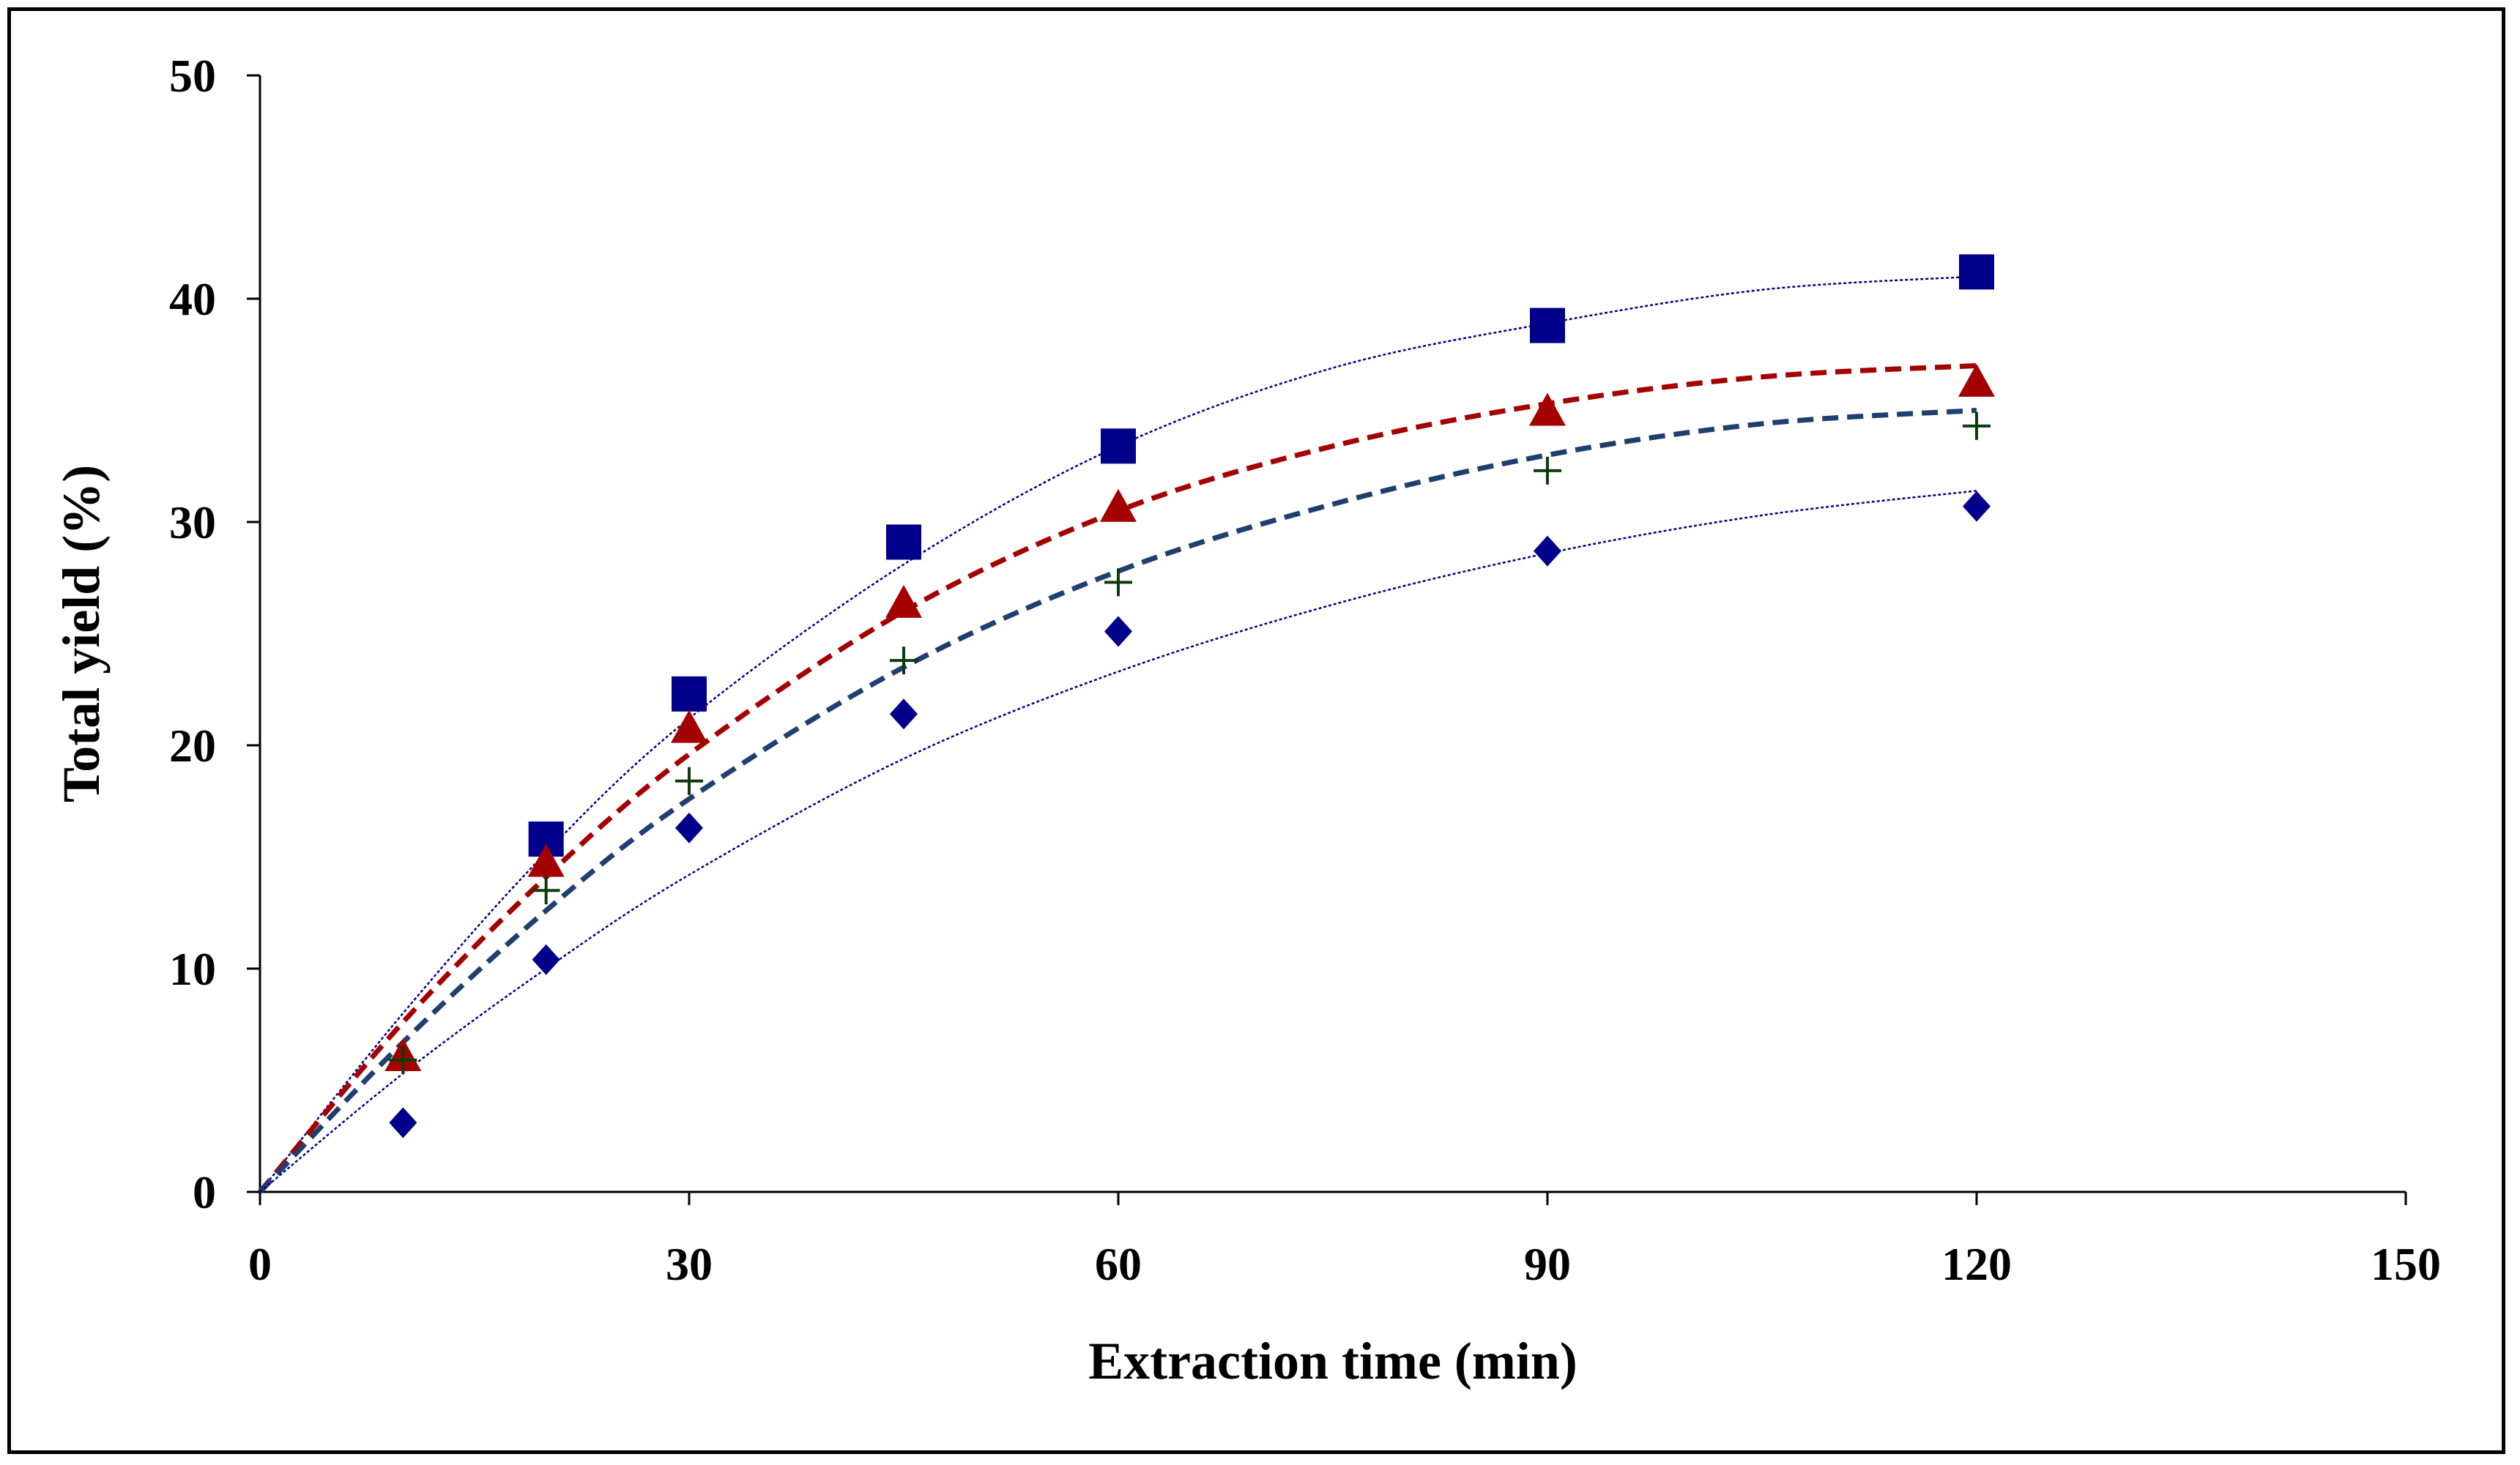 The height and width of the screenshot is (1465, 2520). What do you see at coordinates (81, 633) in the screenshot?
I see `y-axis-title: Total yield (%)` at bounding box center [81, 633].